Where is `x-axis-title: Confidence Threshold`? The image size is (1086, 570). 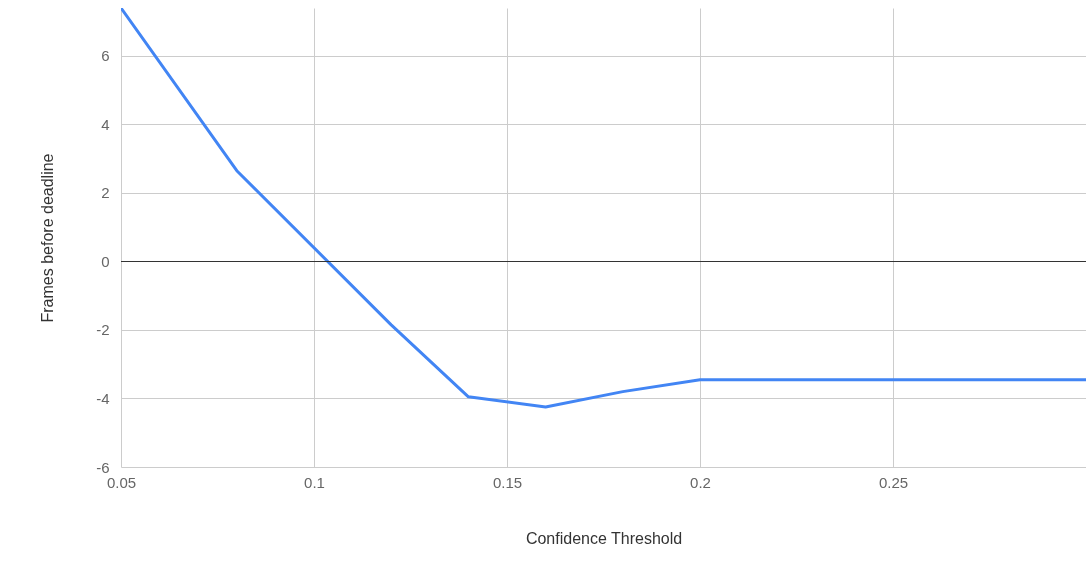 x-axis-title: Confidence Threshold is located at coordinates (604, 538).